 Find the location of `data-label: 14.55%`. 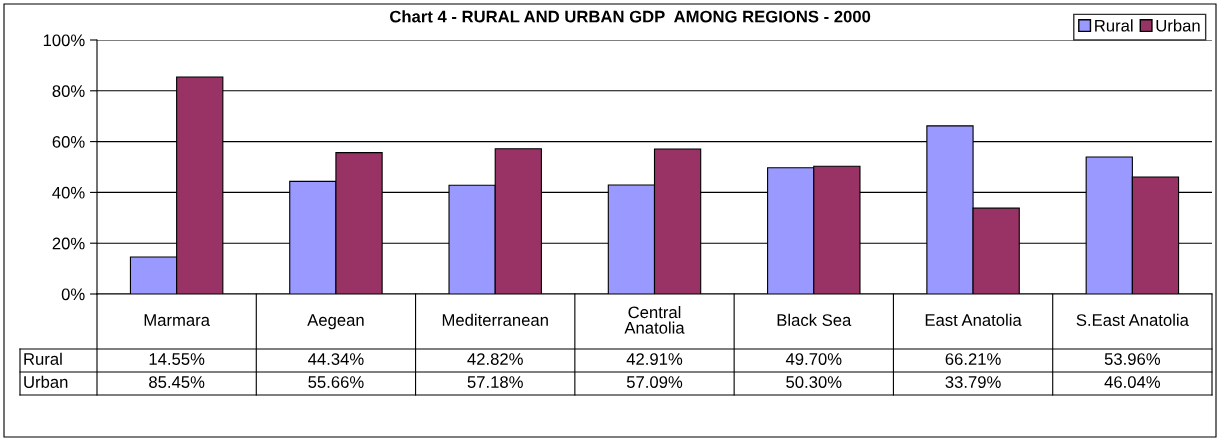

data-label: 14.55% is located at coordinates (177, 359).